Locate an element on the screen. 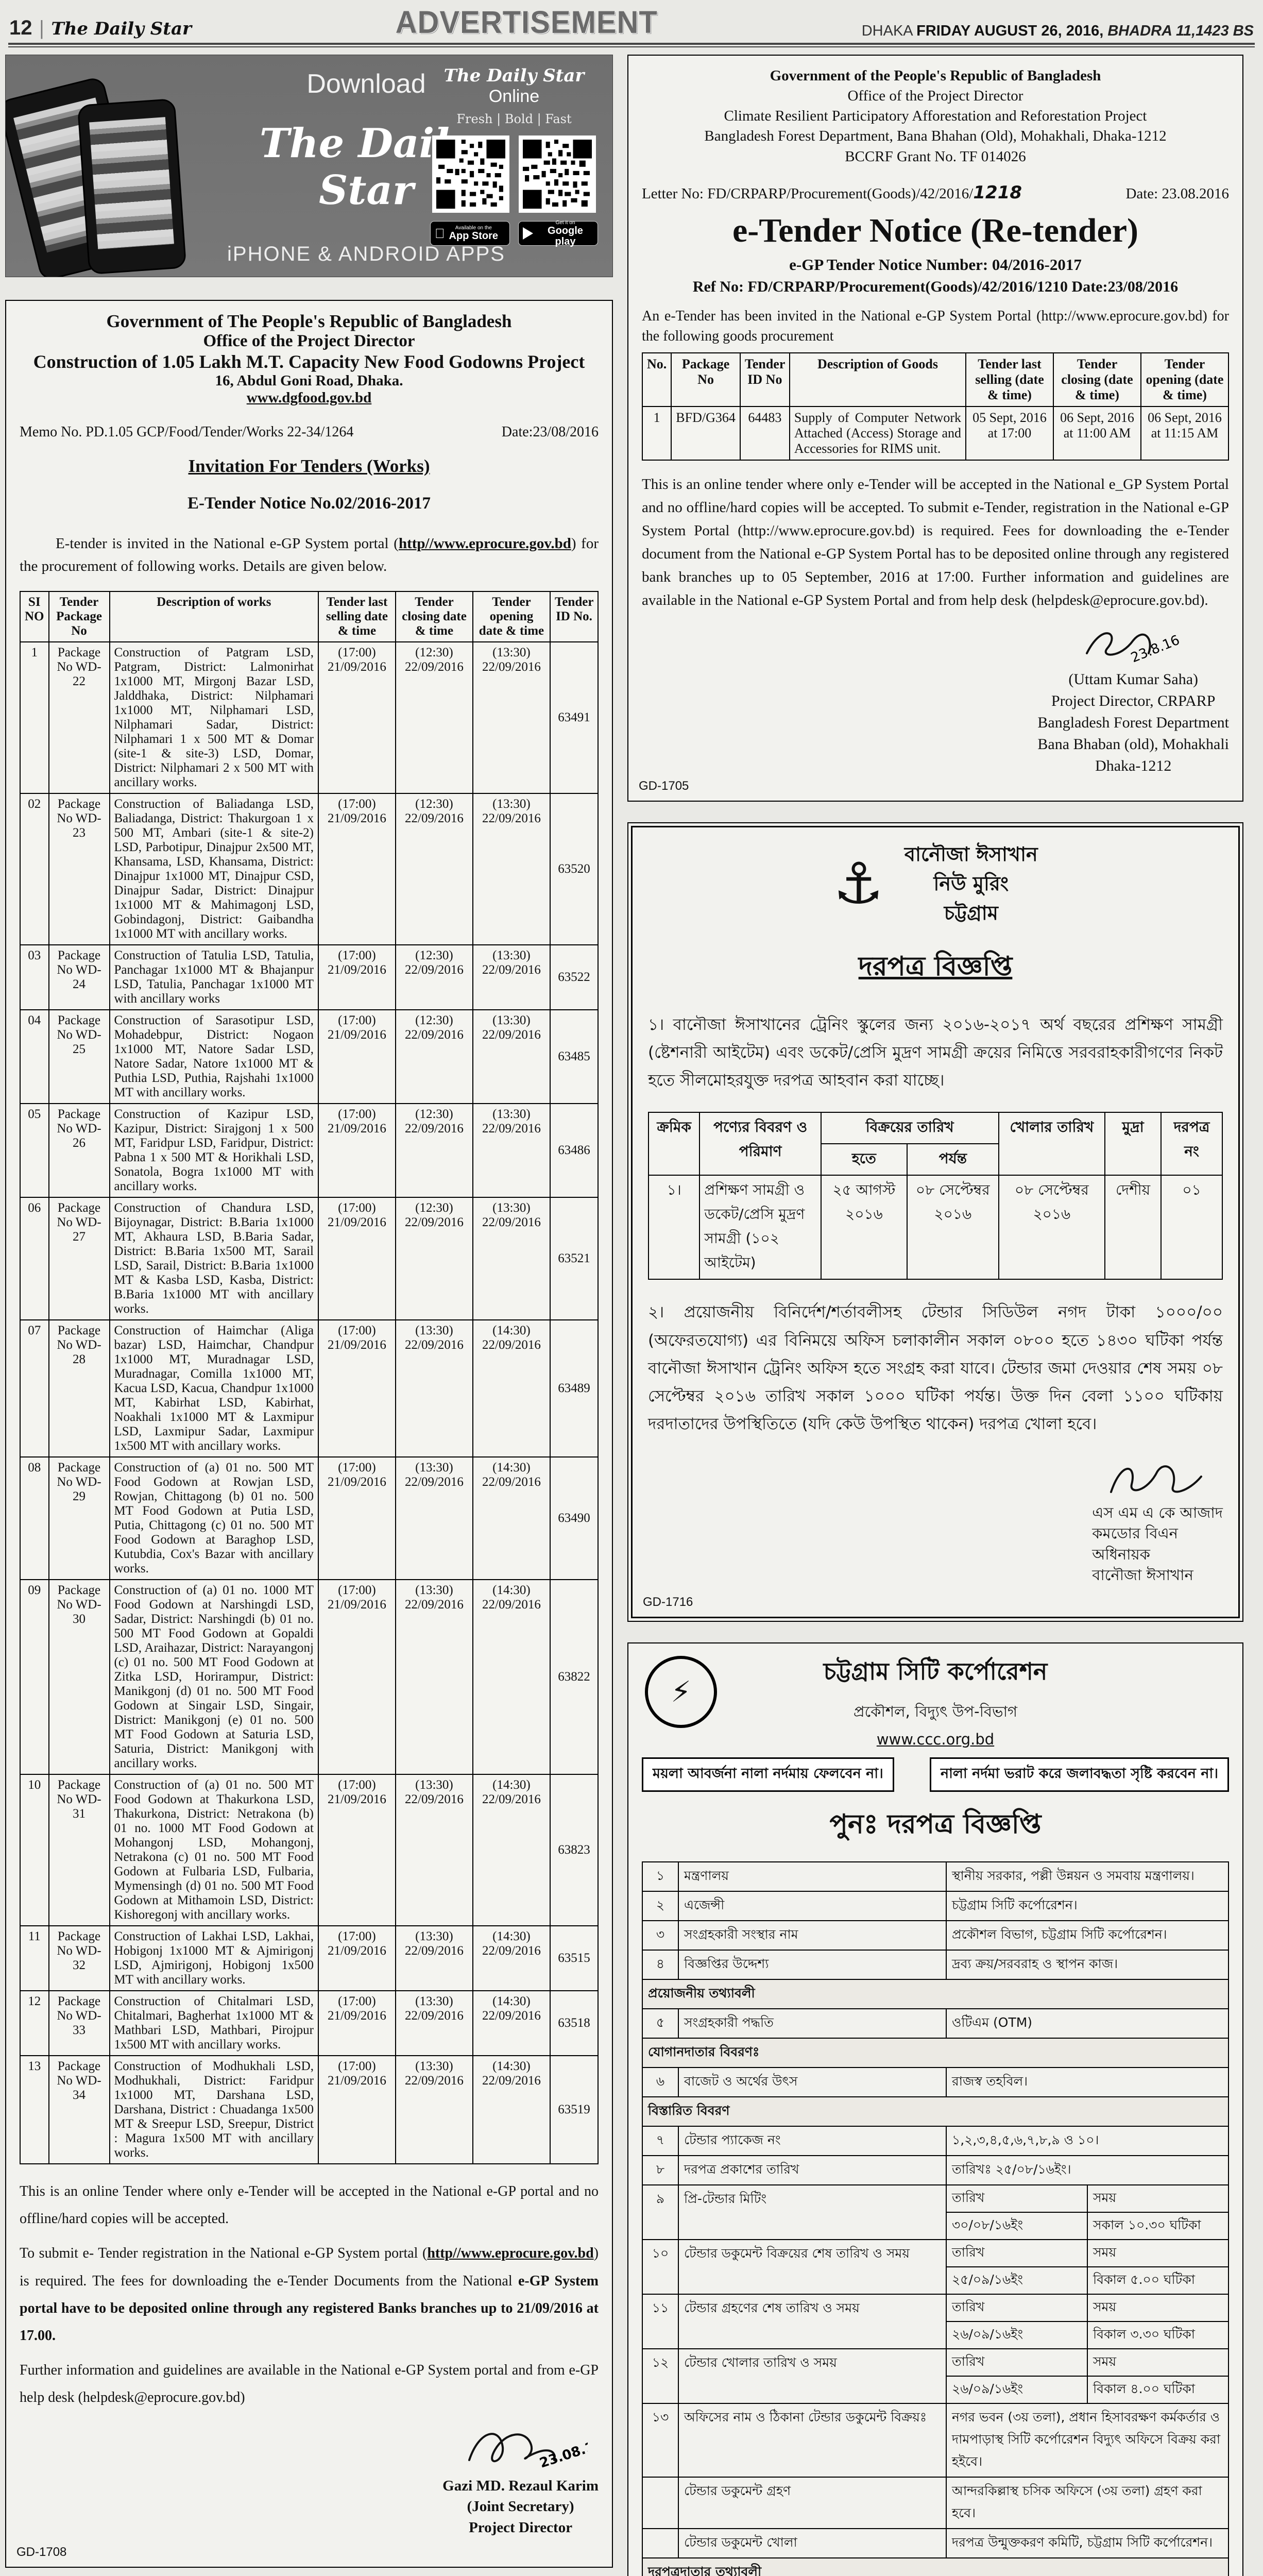  cell-si: 12 is located at coordinates (34, 2023).